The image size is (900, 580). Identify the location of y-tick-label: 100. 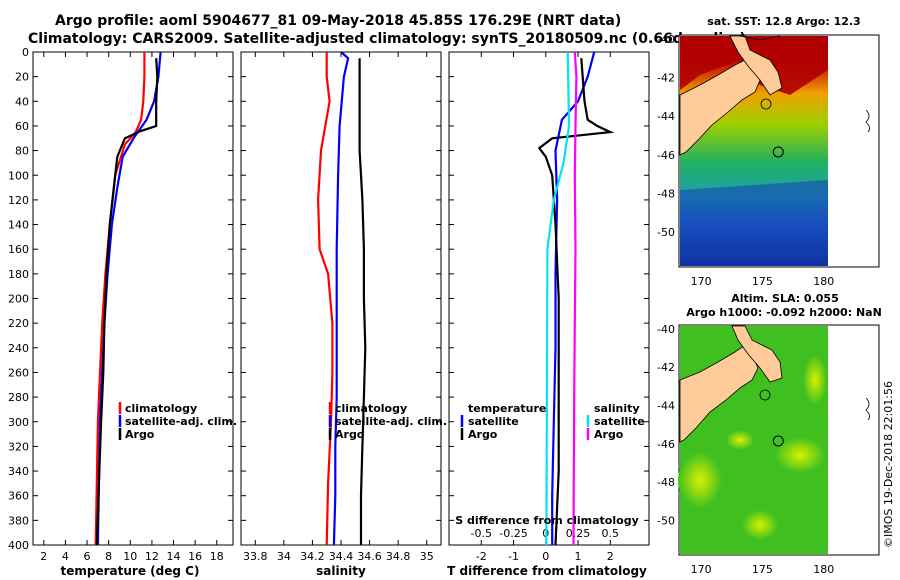
(18, 175).